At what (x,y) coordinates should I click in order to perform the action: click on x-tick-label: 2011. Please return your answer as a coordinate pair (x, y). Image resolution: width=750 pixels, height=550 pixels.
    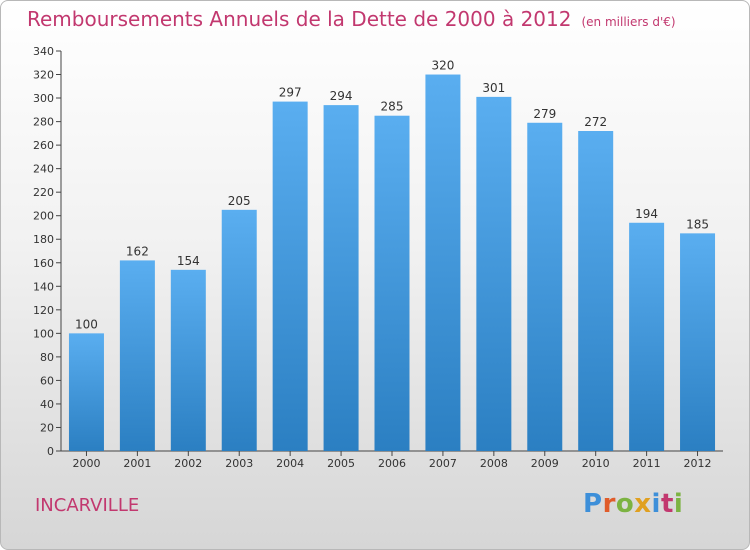
    Looking at the image, I should click on (647, 463).